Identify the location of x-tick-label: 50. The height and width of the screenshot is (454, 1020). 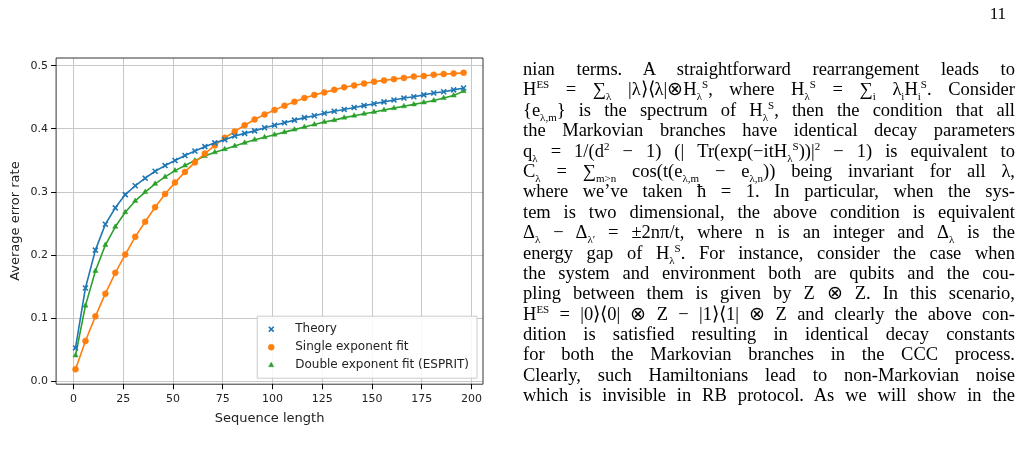
(173, 398).